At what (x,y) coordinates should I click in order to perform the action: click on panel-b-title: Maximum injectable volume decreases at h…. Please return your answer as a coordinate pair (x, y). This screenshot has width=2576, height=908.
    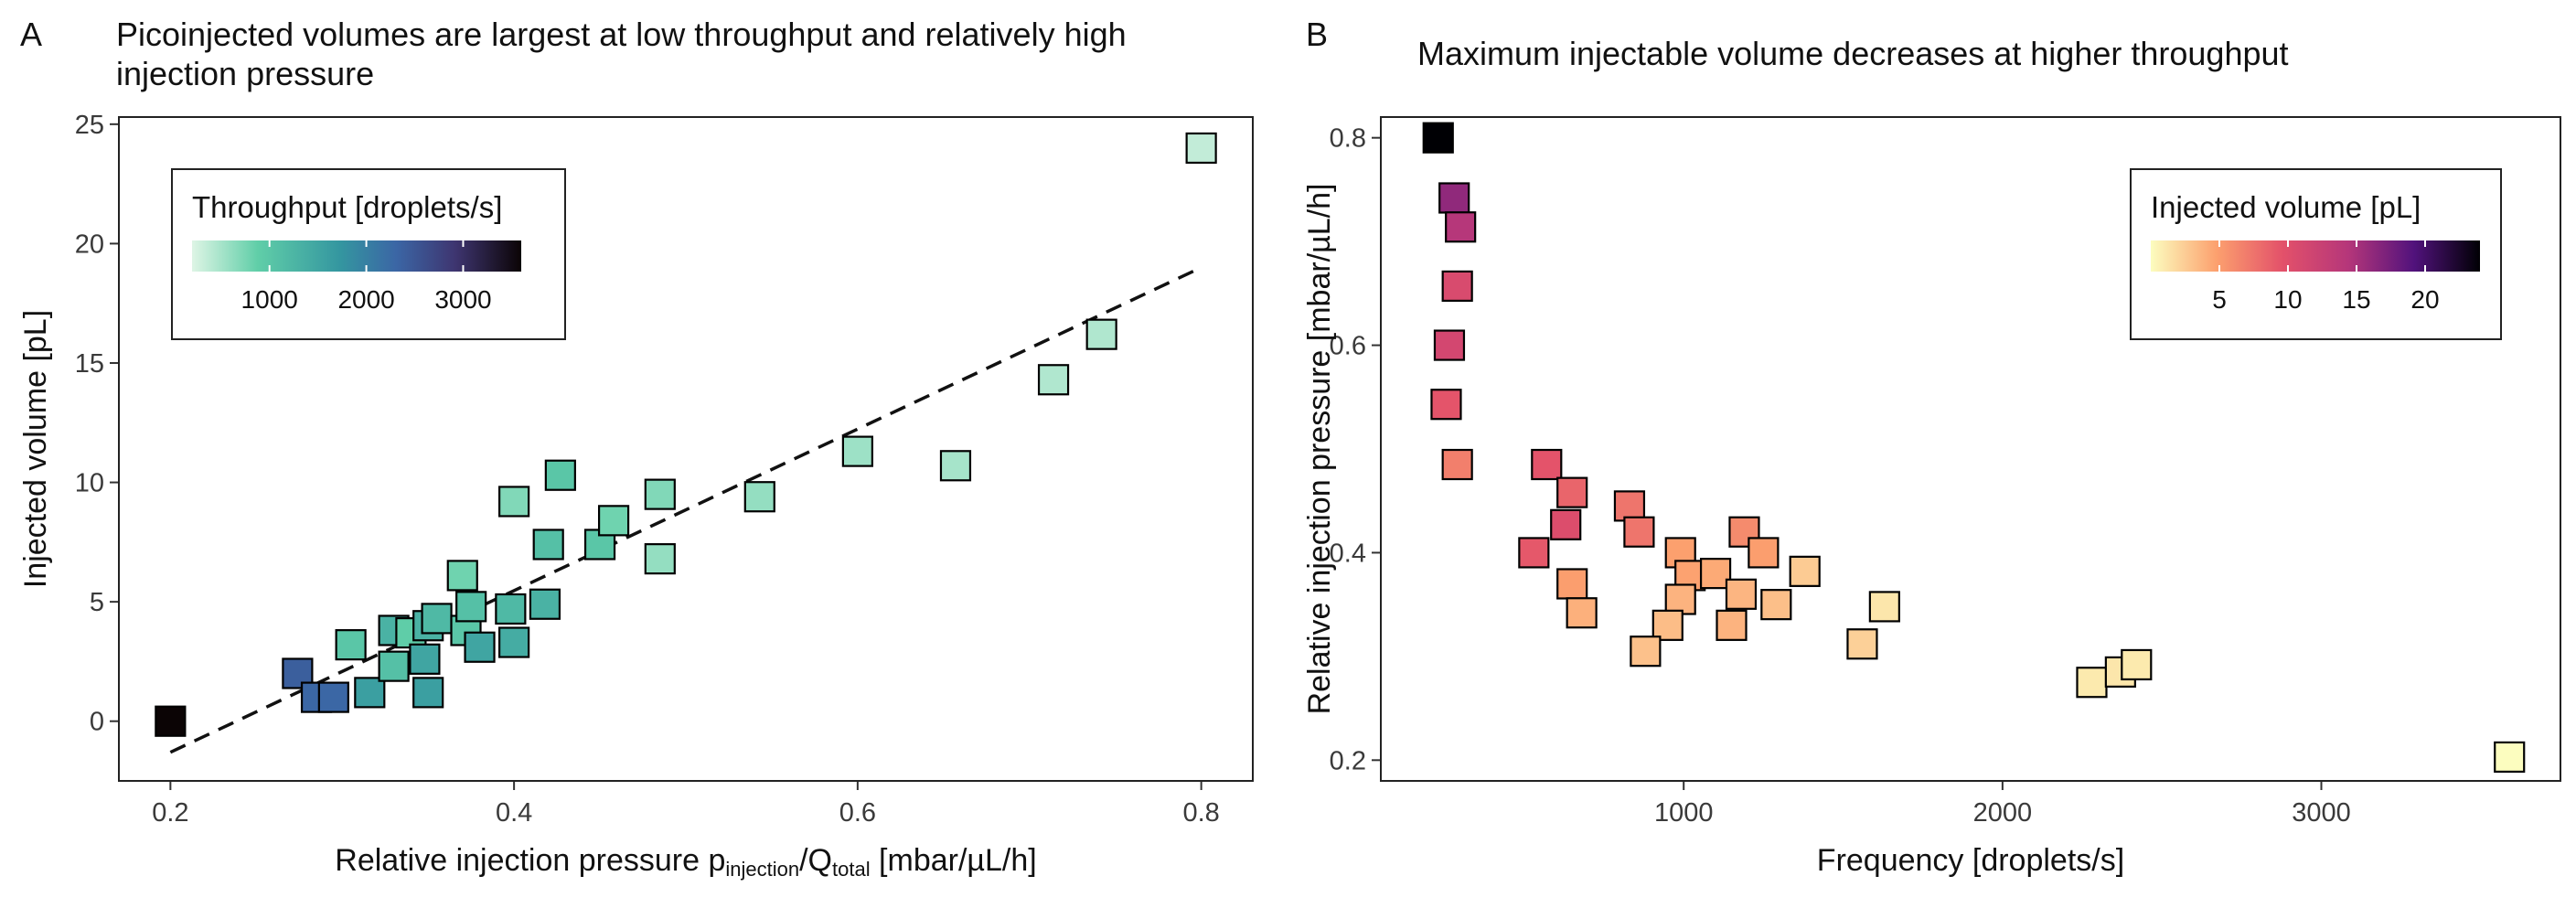
    Looking at the image, I should click on (1853, 53).